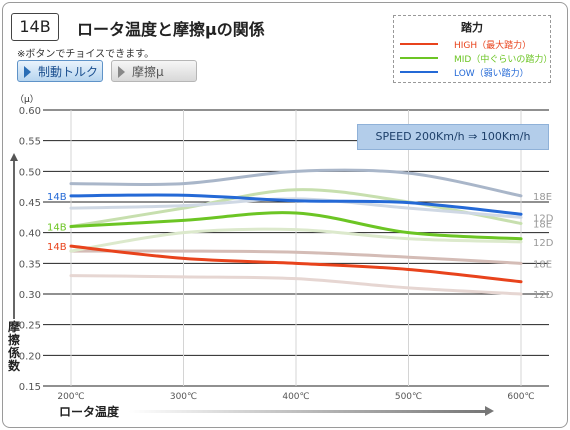  Describe the element at coordinates (307, 411) in the screenshot. I see `x-axis-arrow-shaft` at that location.